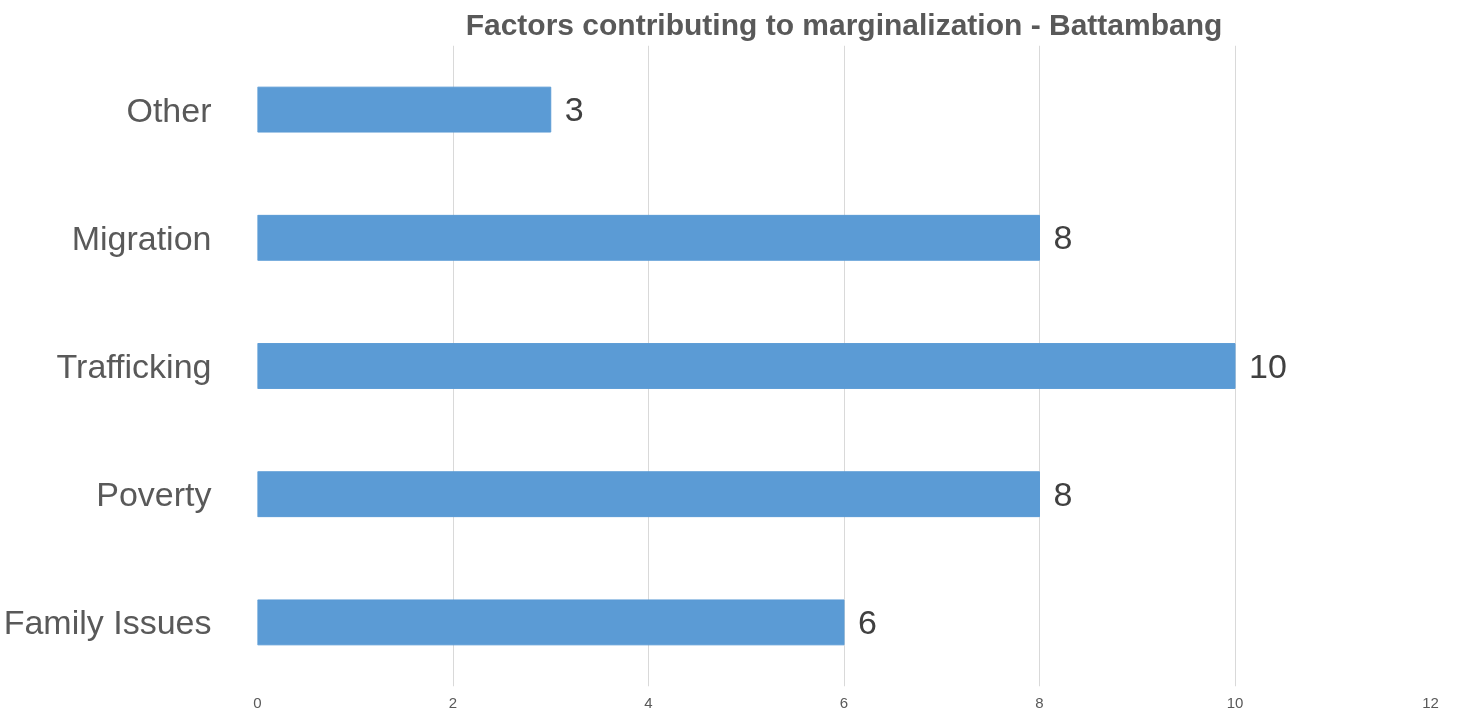 The height and width of the screenshot is (720, 1469). I want to click on x-tick-label: 10, so click(1235, 702).